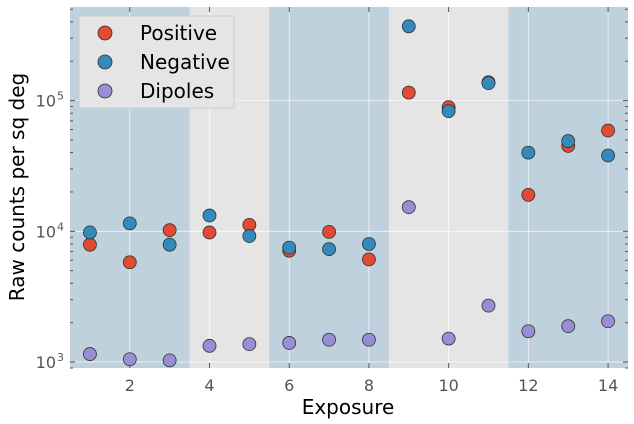 This screenshot has width=634, height=424. I want to click on legend-marker-dipoles, so click(105, 91).